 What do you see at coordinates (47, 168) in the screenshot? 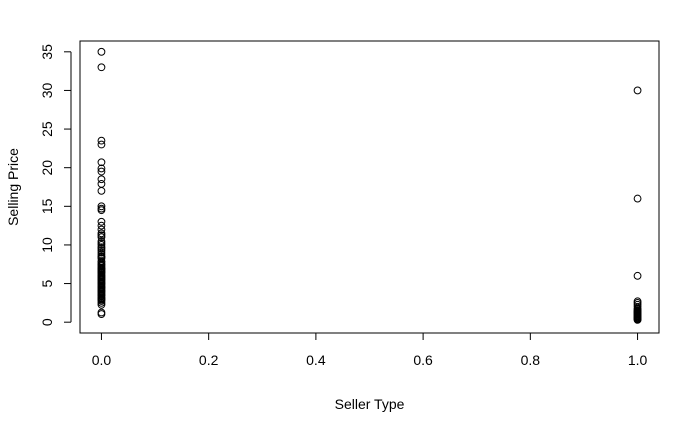
I see `y-tick-label: 20` at bounding box center [47, 168].